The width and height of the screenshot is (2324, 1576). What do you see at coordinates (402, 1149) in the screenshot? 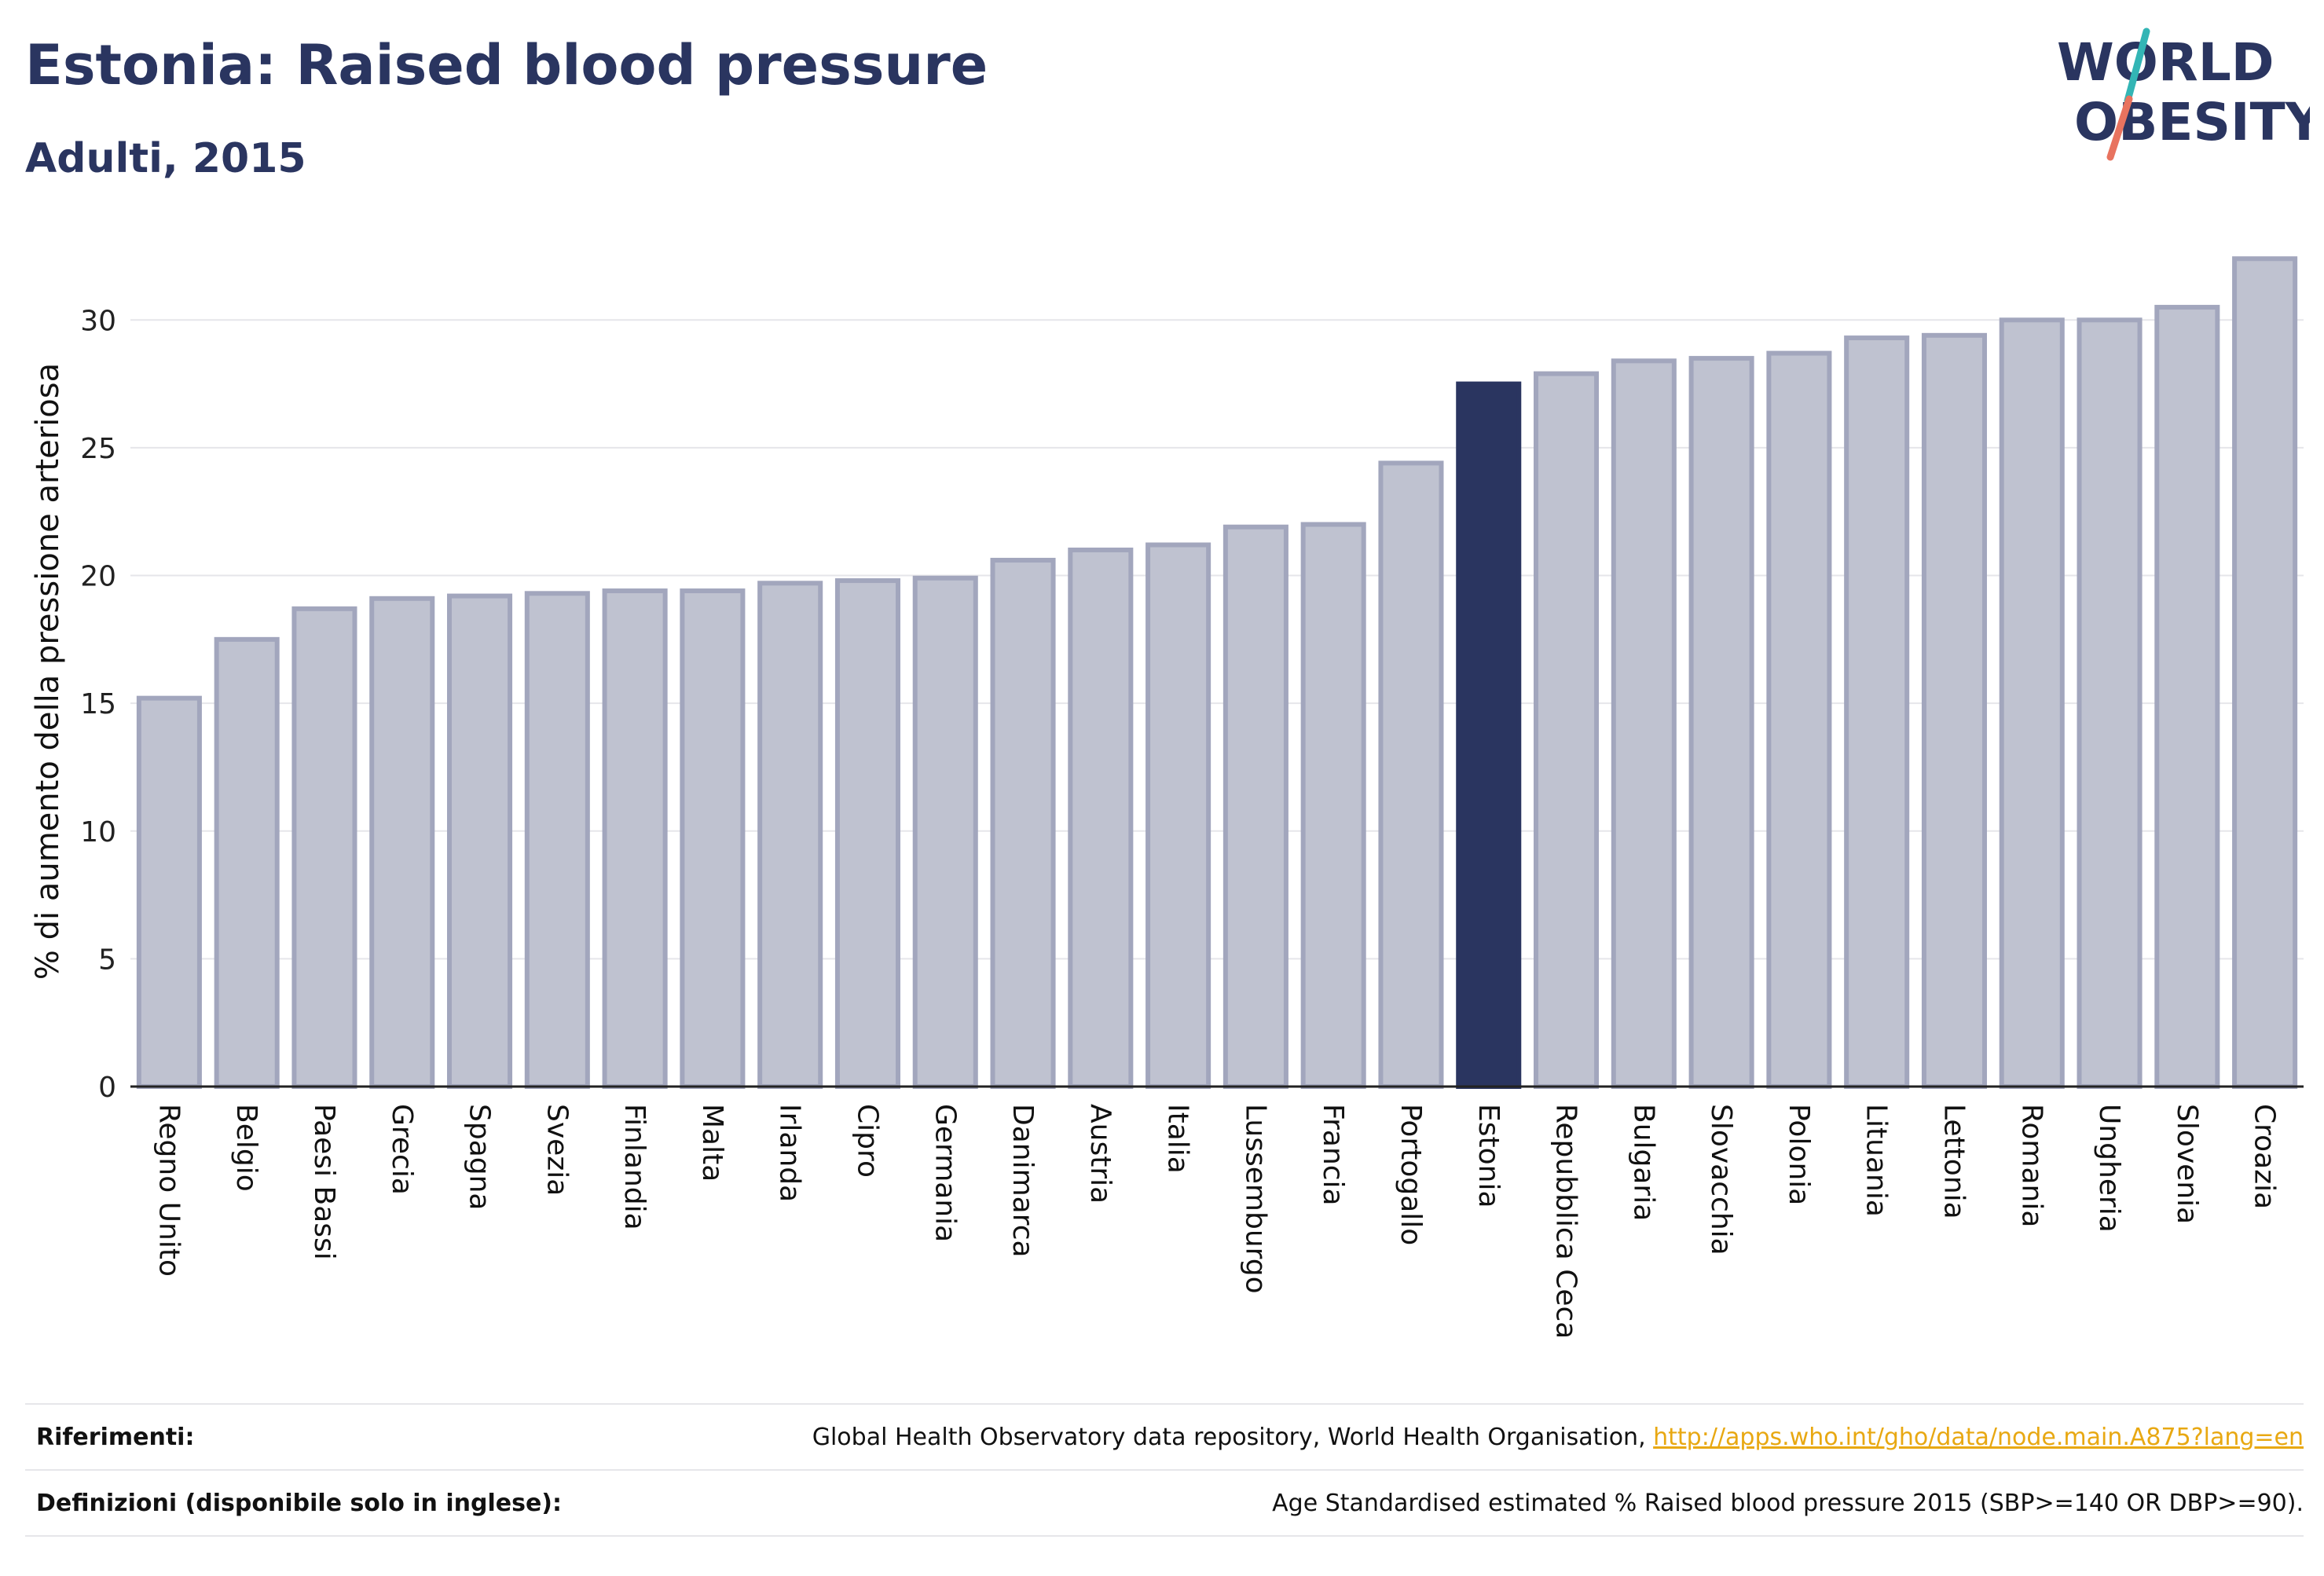
I see `x-category-label: Grecia` at bounding box center [402, 1149].